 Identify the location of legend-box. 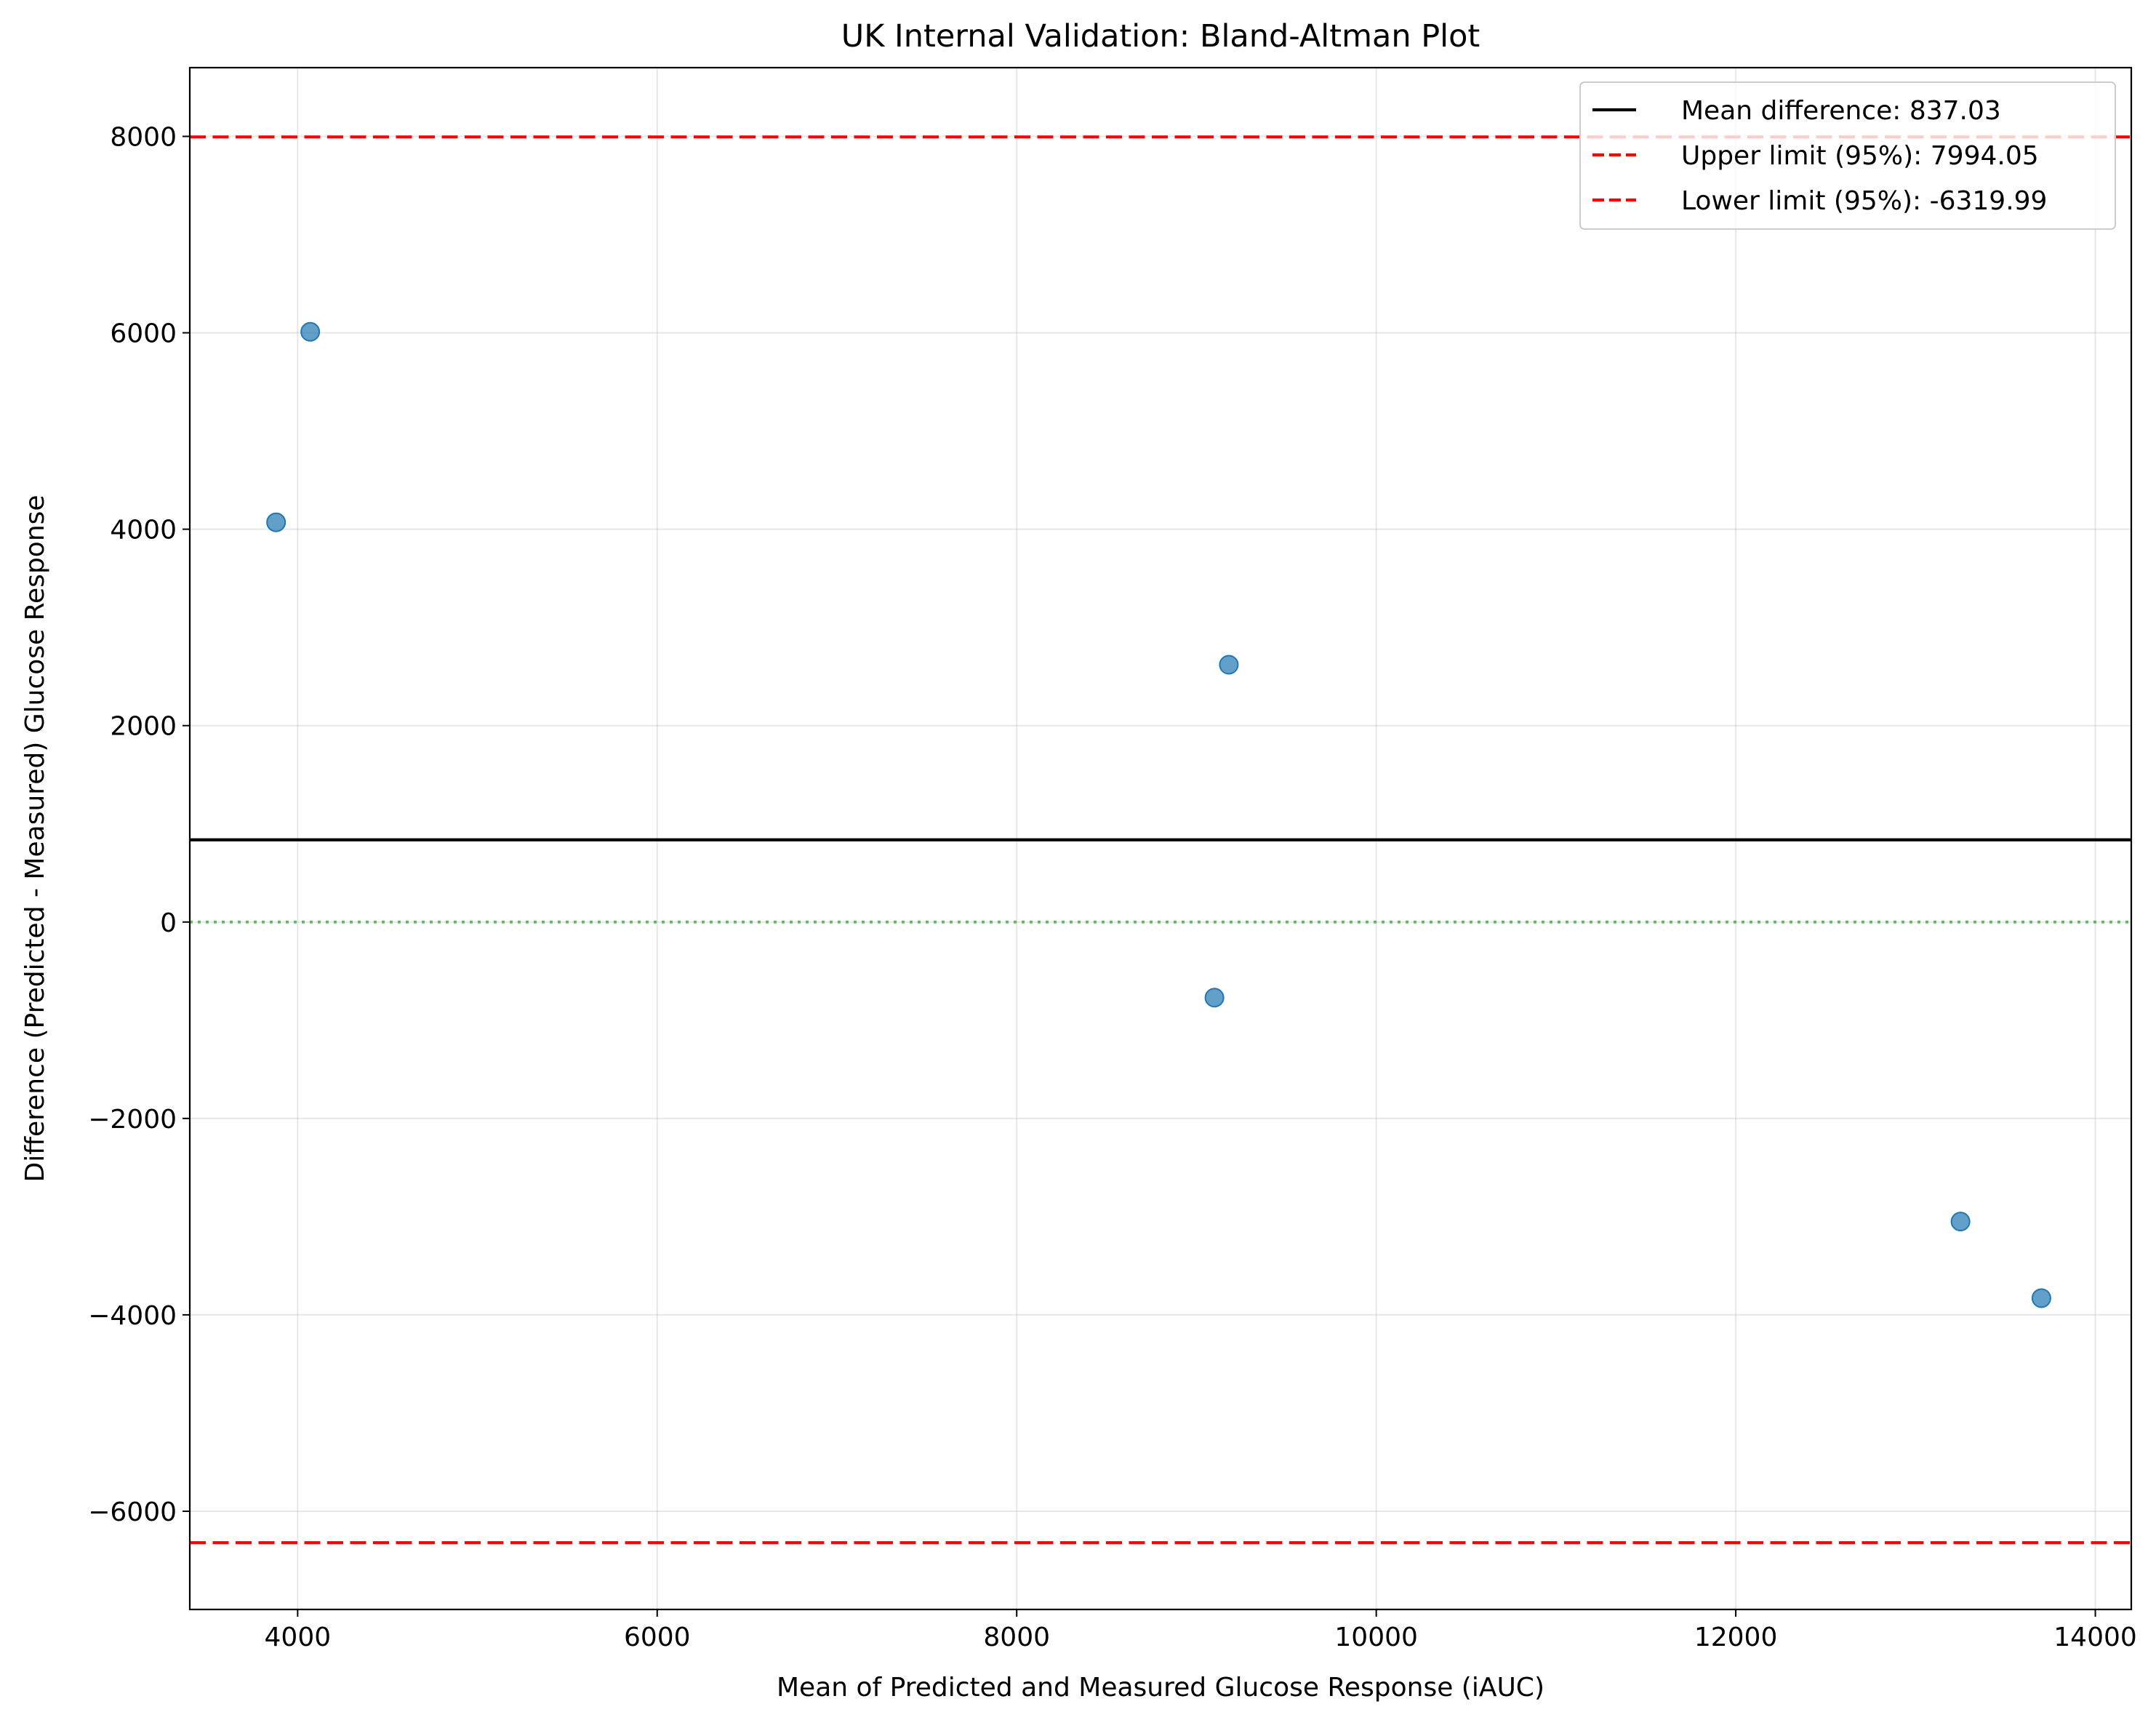
(1847, 155).